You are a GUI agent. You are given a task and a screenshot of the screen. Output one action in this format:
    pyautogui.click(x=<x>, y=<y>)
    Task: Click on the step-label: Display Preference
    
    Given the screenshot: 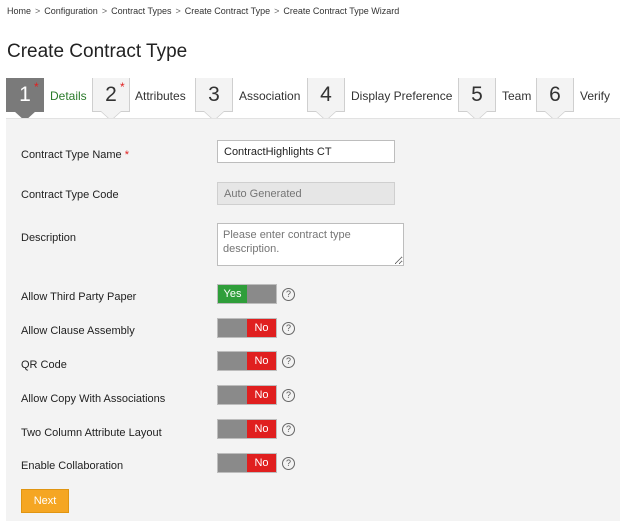 What is the action you would take?
    pyautogui.click(x=402, y=96)
    